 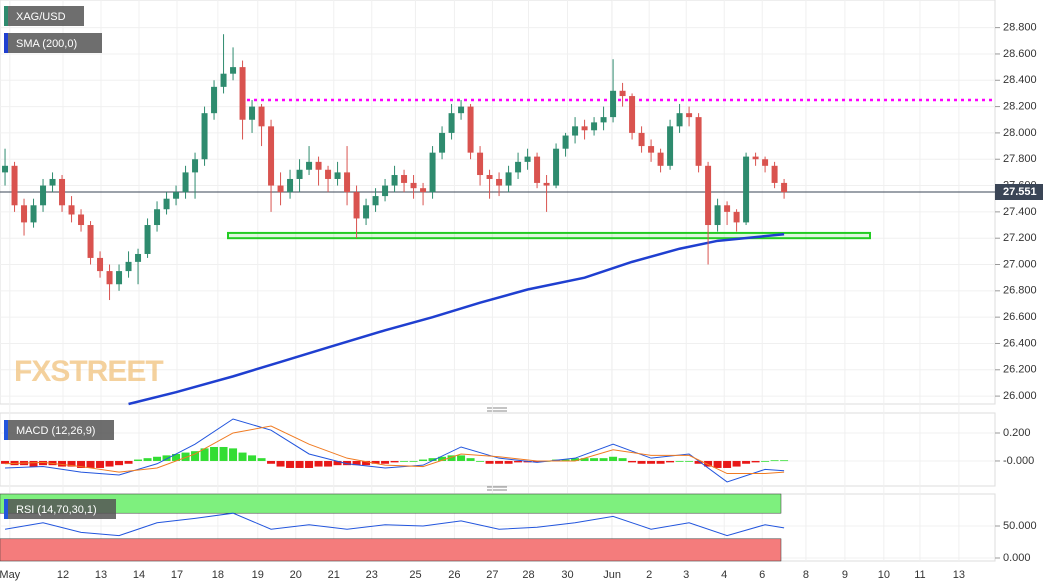 What do you see at coordinates (1020, 28) in the screenshot?
I see `y-tick-label: 28.800` at bounding box center [1020, 28].